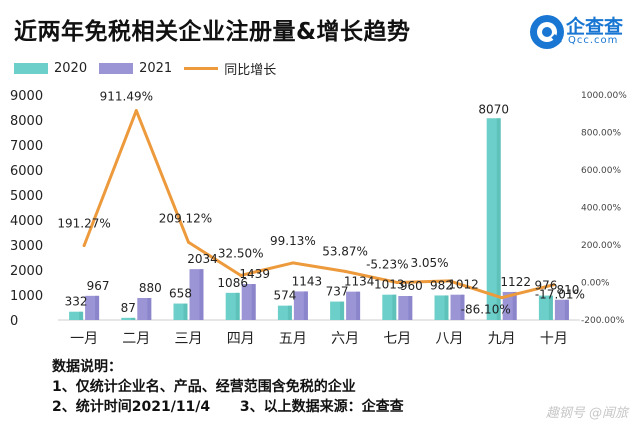 This screenshot has width=640, height=429. What do you see at coordinates (87, 367) in the screenshot?
I see `notes-heading: 数据说明：` at bounding box center [87, 367].